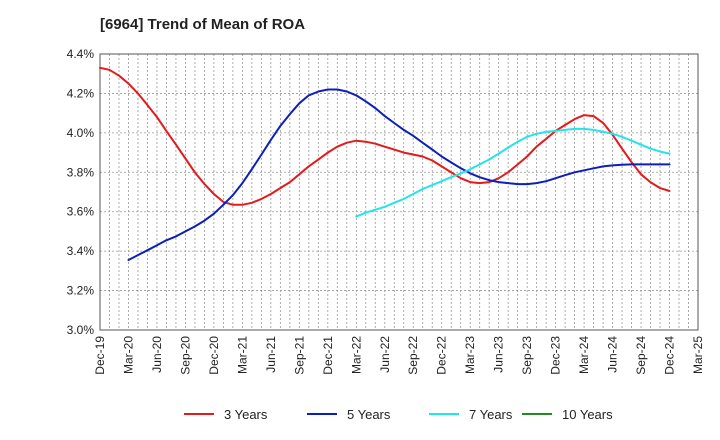 The width and height of the screenshot is (720, 440). What do you see at coordinates (556, 355) in the screenshot?
I see `x-tick-label: Dec-23` at bounding box center [556, 355].